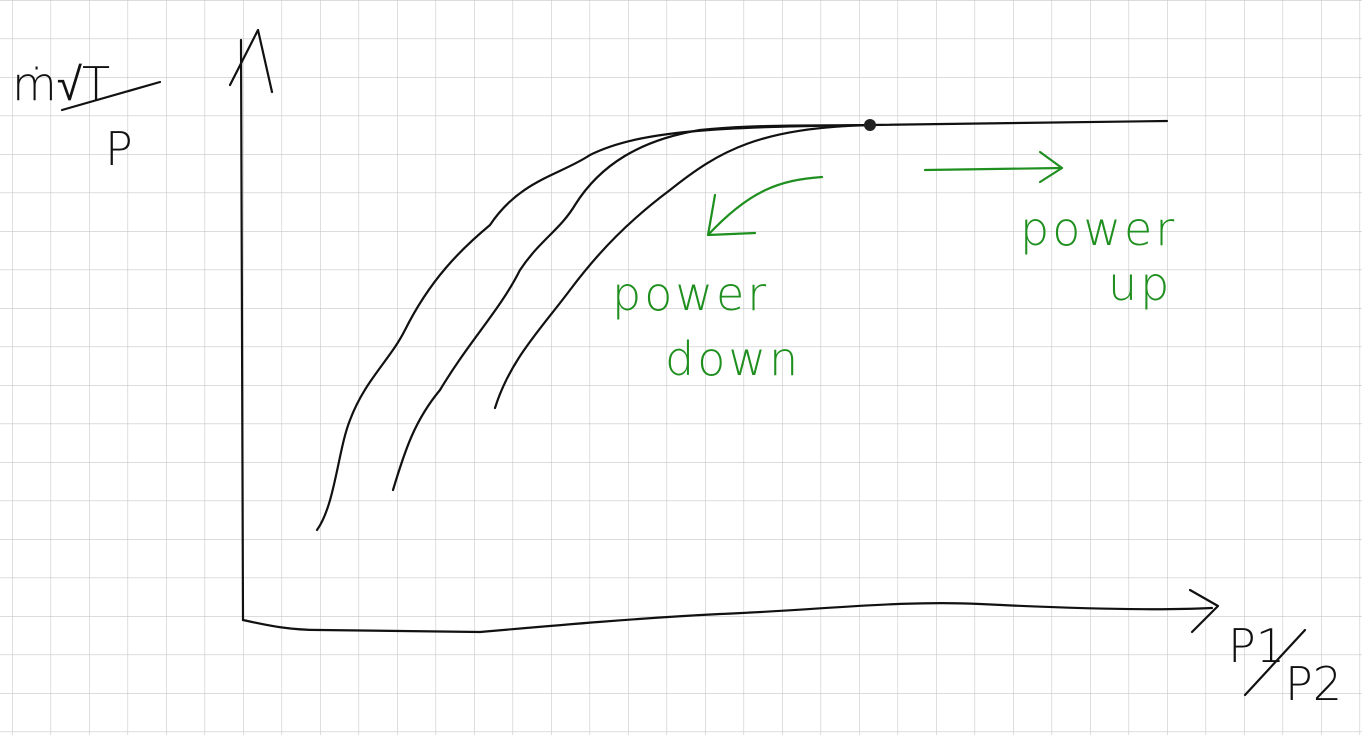  I want to click on y-axis, so click(242, 330).